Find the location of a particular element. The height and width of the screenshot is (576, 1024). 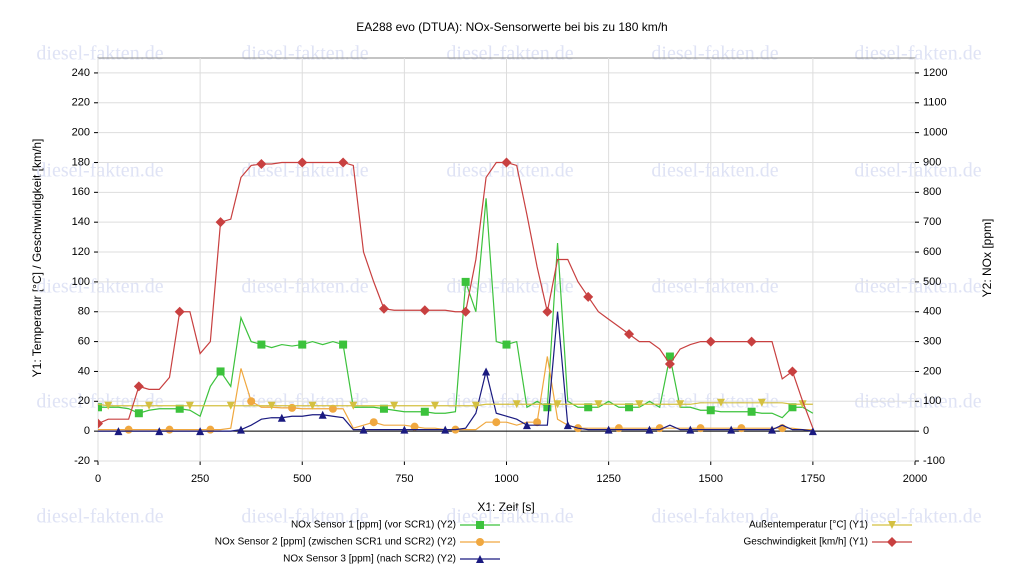

y2-tick-label: 800 is located at coordinates (932, 192).